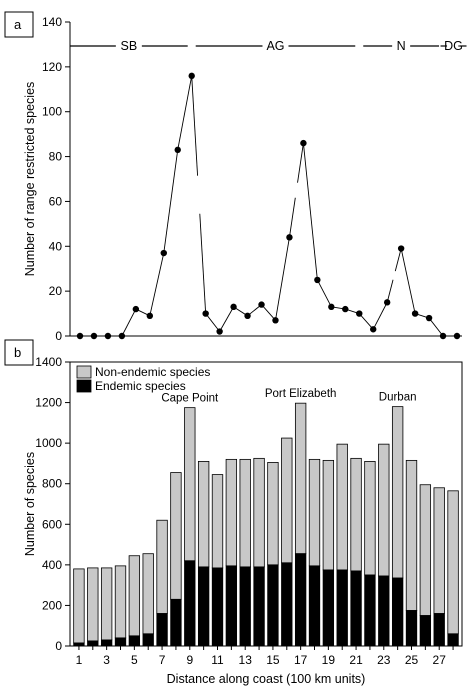 This screenshot has height=699, width=474. Describe the element at coordinates (52, 524) in the screenshot. I see `panel-b-y-tick-label: 600` at that location.